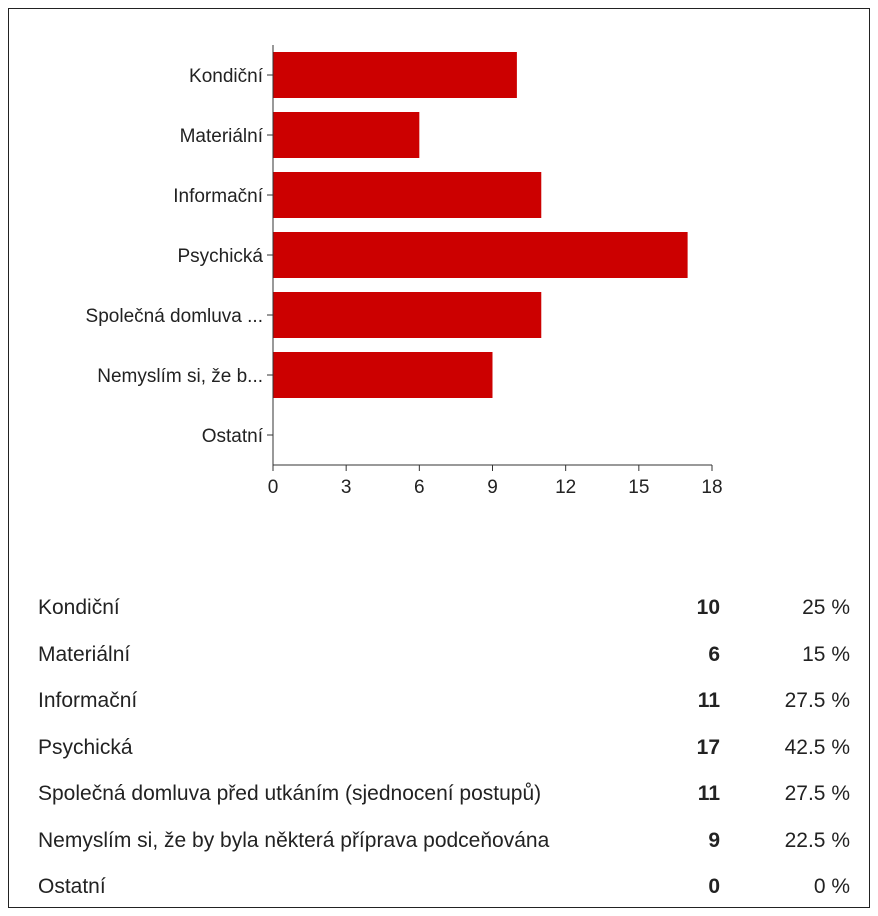 Image resolution: width=878 pixels, height=916 pixels. I want to click on x-tick-label: 12, so click(565, 487).